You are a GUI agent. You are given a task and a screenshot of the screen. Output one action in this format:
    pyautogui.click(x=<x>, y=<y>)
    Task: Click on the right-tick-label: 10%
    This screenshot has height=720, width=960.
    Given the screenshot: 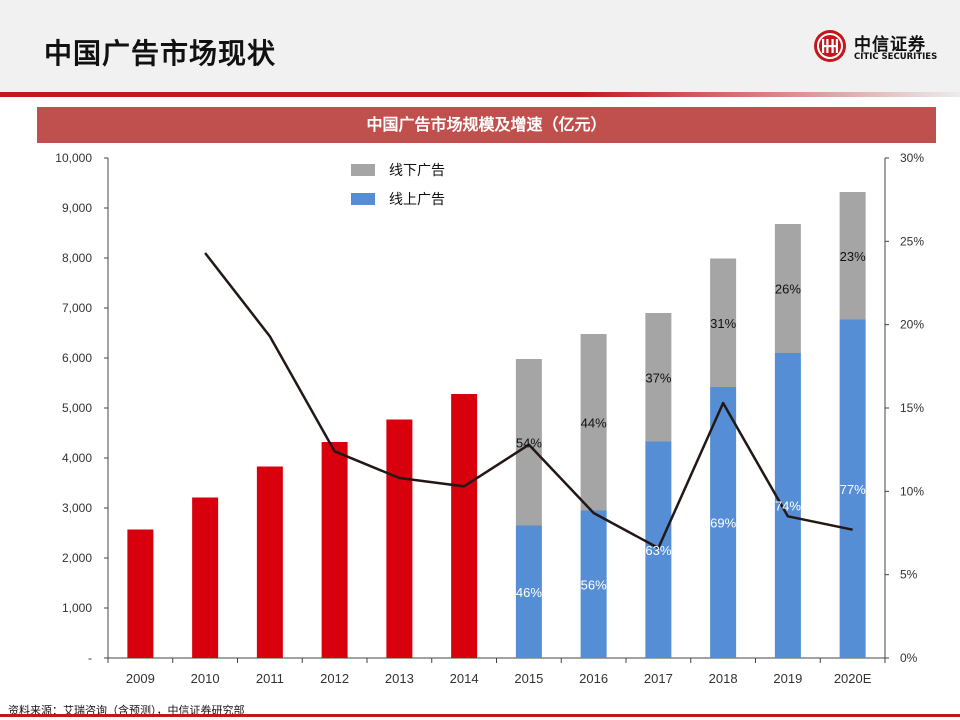 What is the action you would take?
    pyautogui.click(x=912, y=491)
    